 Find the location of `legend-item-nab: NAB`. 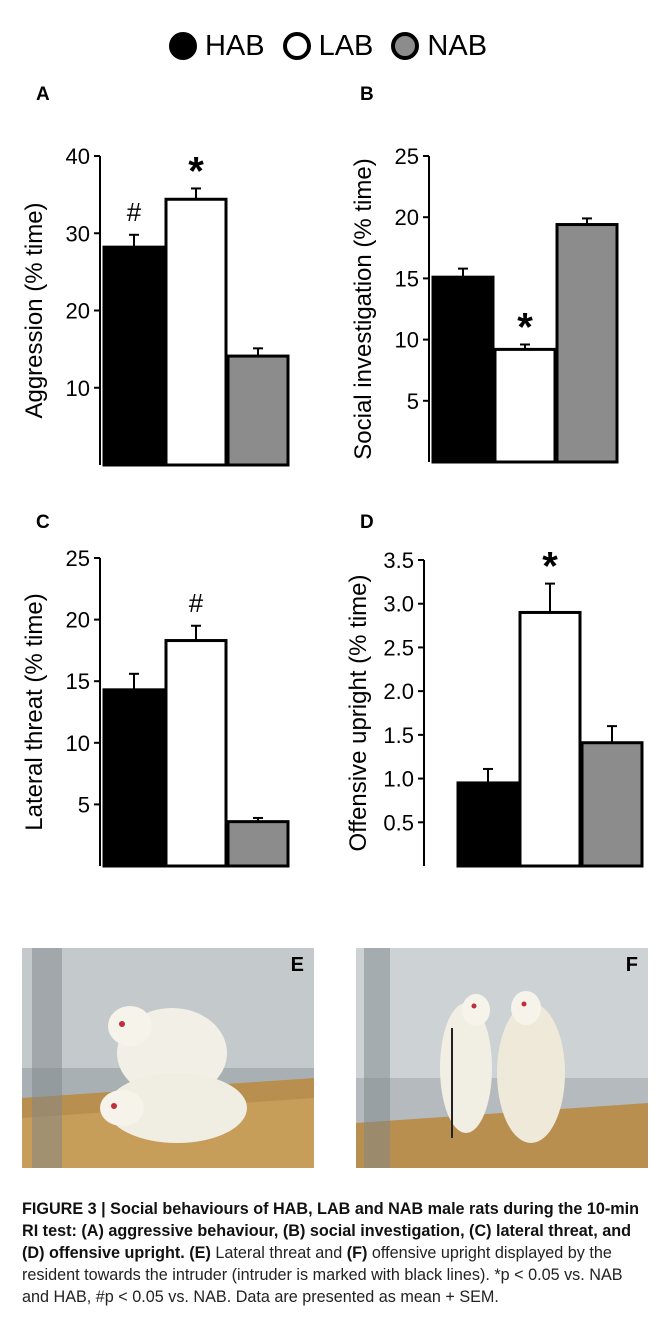

legend-item-nab: NAB is located at coordinates (439, 46).